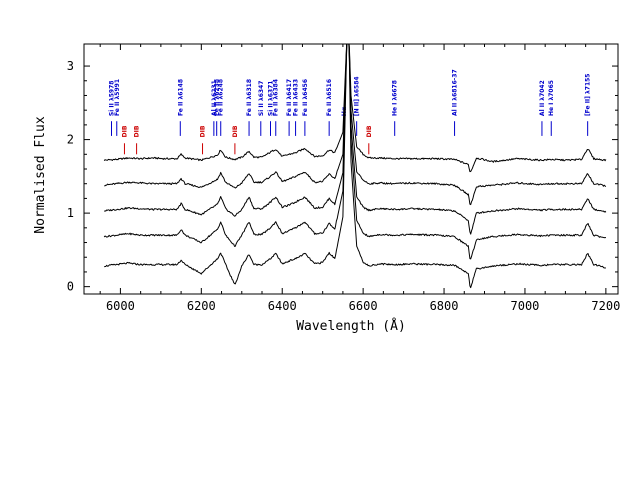 The width and height of the screenshot is (635, 491). I want to click on line-id-label: Al II λ6231, so click(214, 98).